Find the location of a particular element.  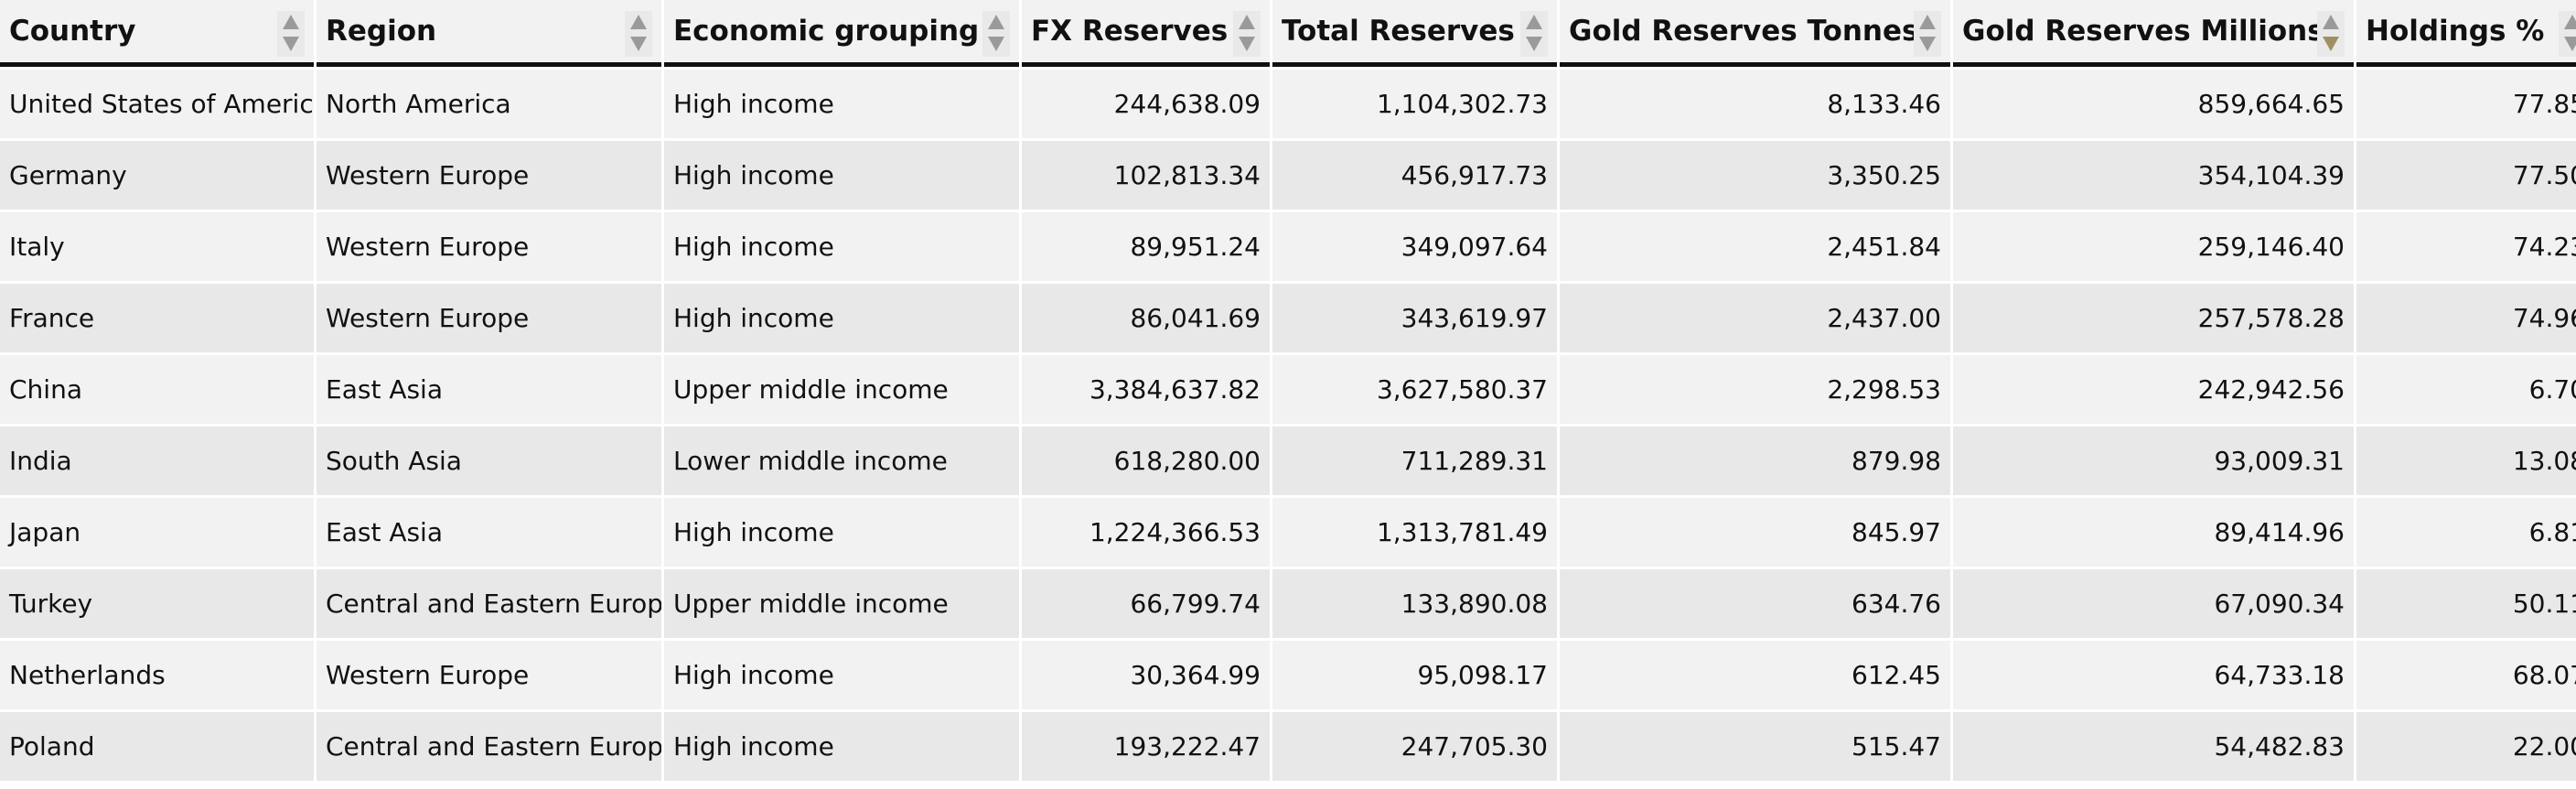

header-label: Country is located at coordinates (72, 31).